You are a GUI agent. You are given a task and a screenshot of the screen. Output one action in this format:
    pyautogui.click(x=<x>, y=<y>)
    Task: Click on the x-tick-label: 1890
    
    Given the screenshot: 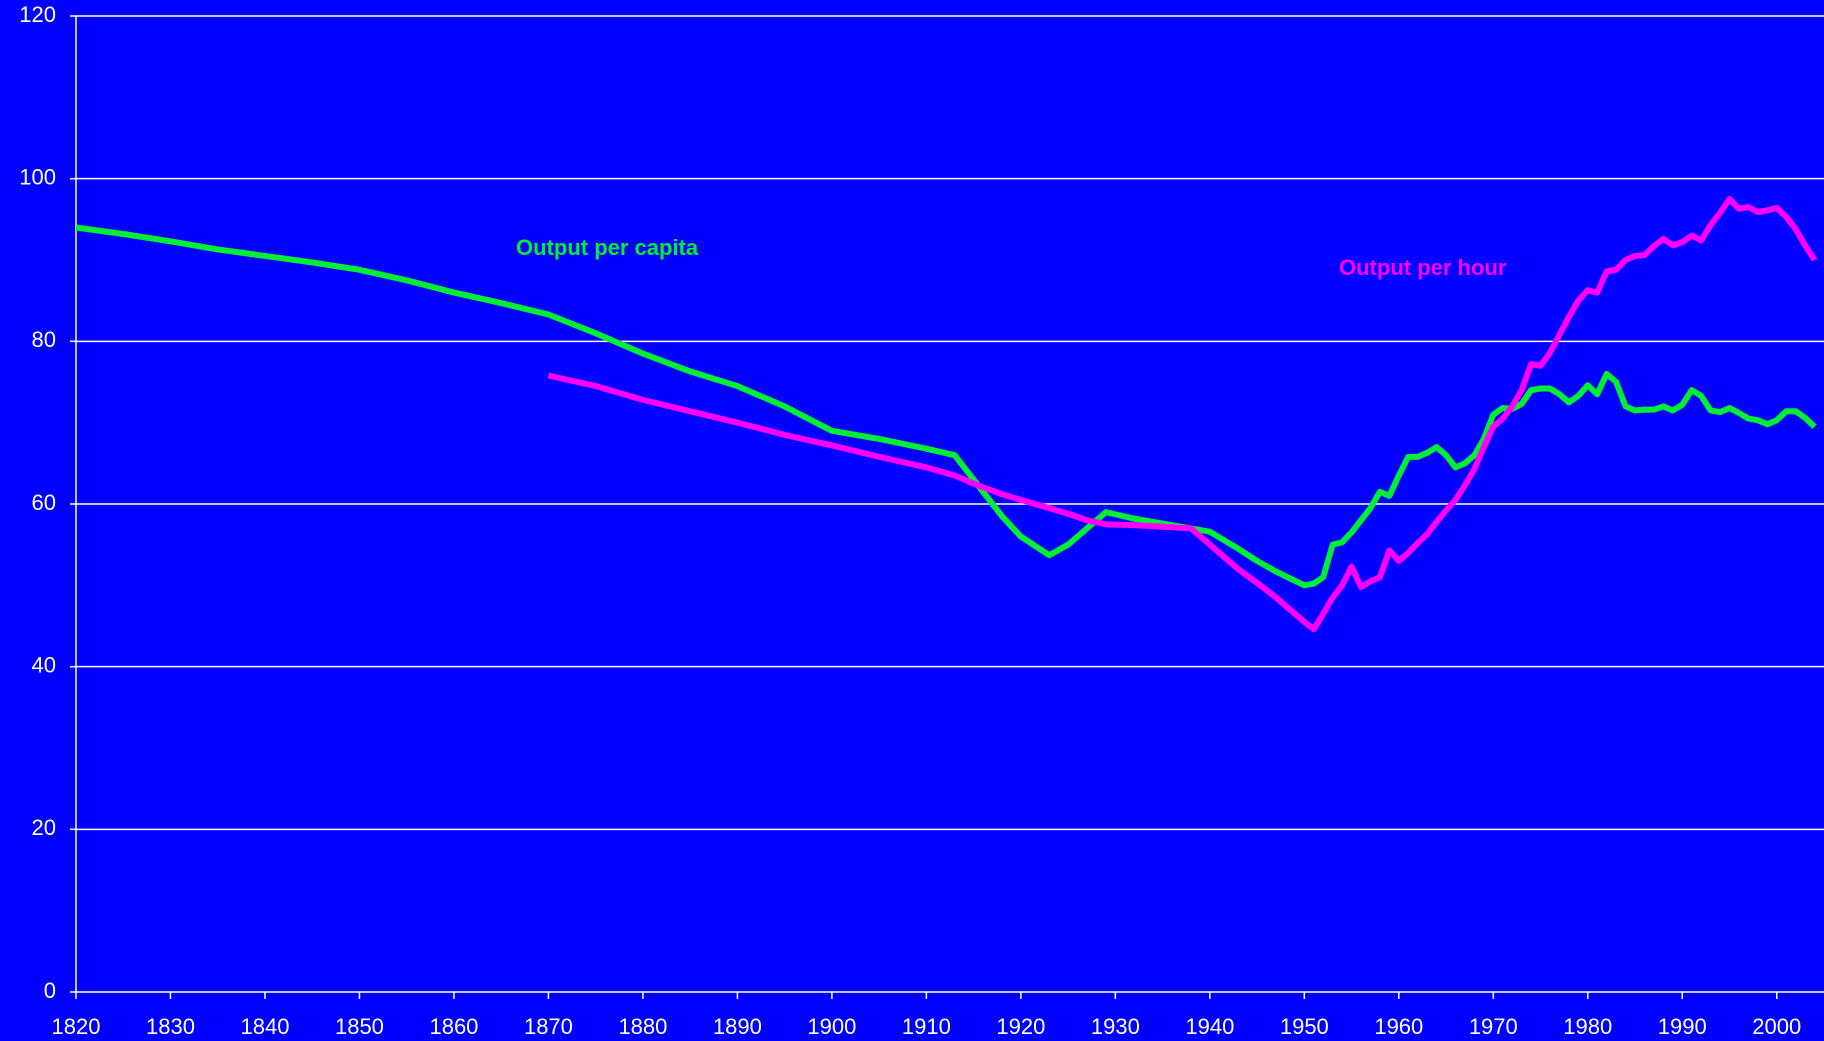 What is the action you would take?
    pyautogui.click(x=737, y=1026)
    